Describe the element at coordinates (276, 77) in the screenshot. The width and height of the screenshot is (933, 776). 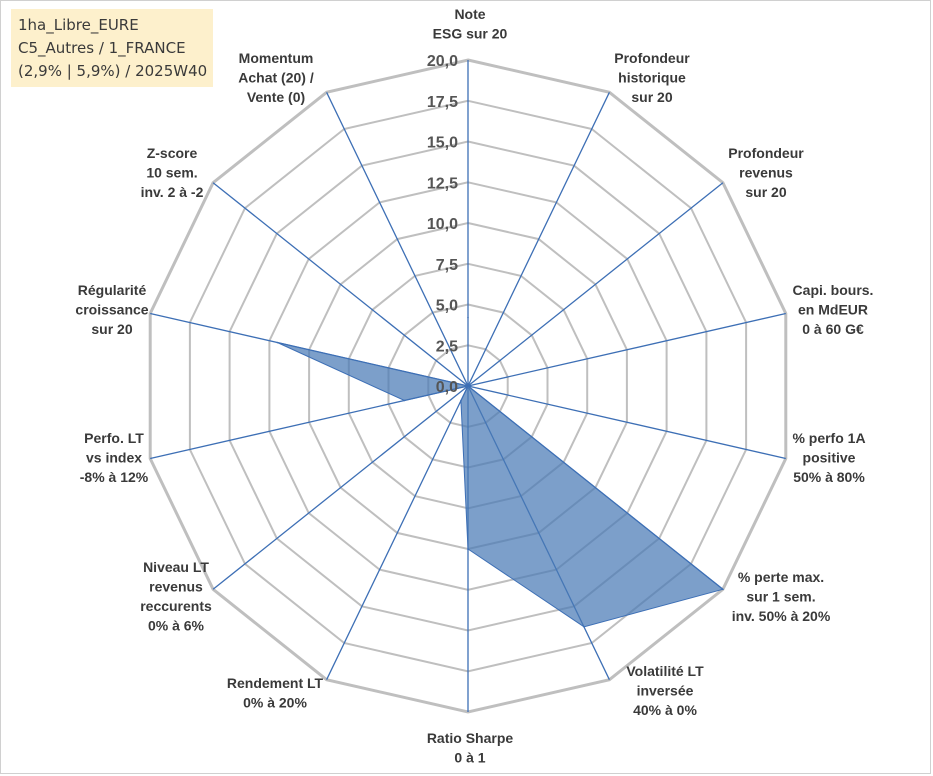
I see `axis-label: Momentum Achat (20) / Vente (0)` at that location.